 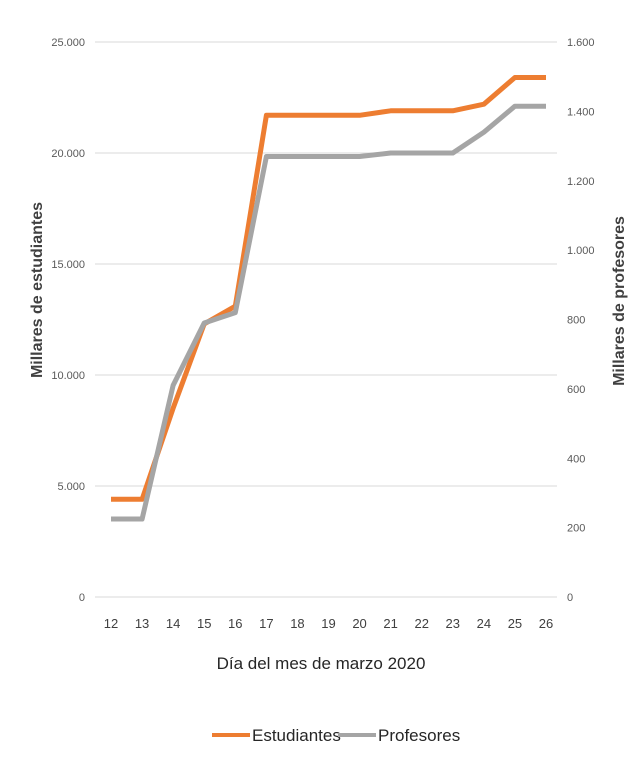 I want to click on legend: Estudiantes Profesores, so click(x=336, y=735).